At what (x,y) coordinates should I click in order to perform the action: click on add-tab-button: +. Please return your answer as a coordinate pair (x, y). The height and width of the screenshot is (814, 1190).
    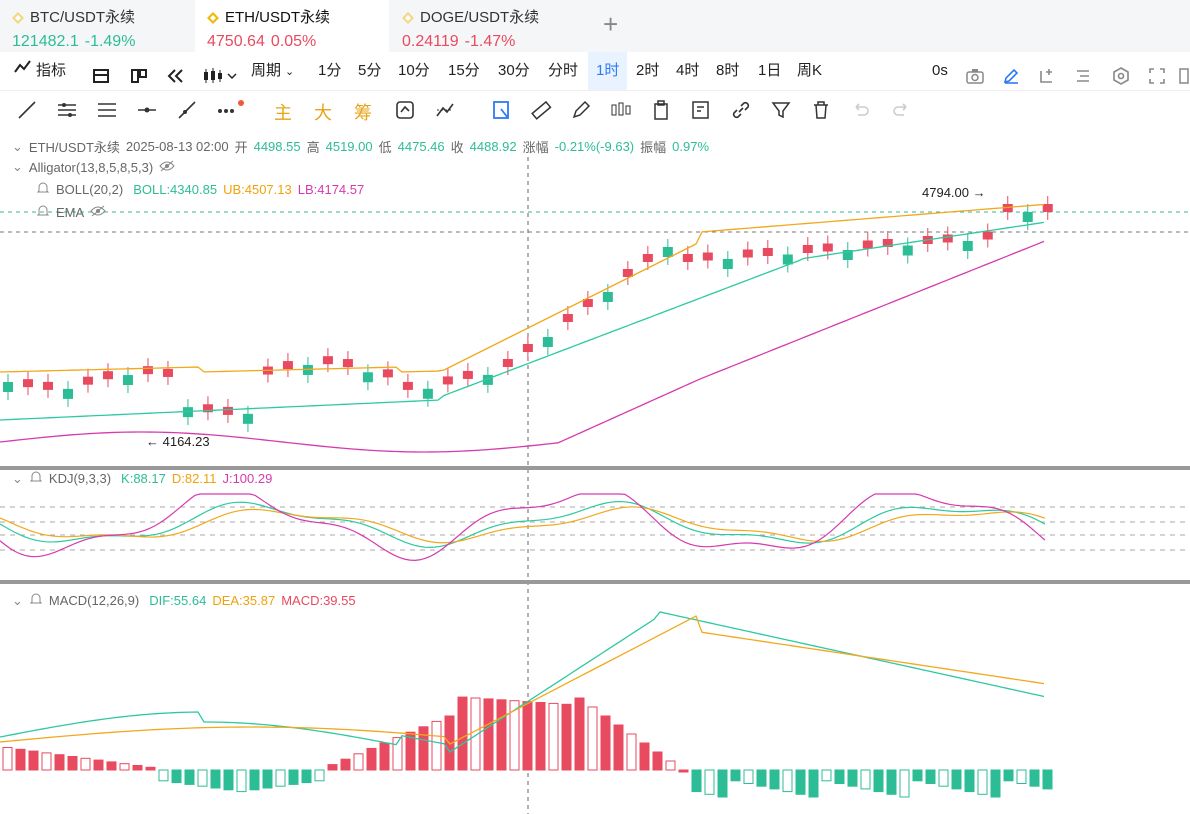
    Looking at the image, I should click on (611, 24).